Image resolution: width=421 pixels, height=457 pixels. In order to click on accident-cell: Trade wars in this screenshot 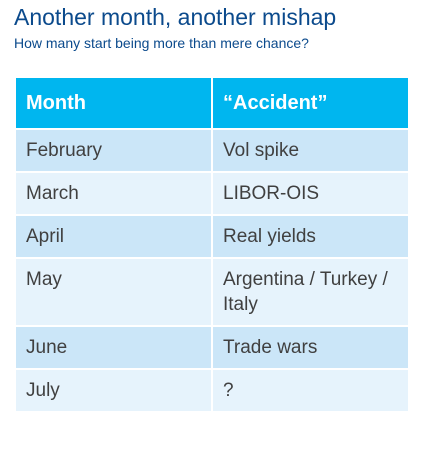, I will do `click(310, 347)`.